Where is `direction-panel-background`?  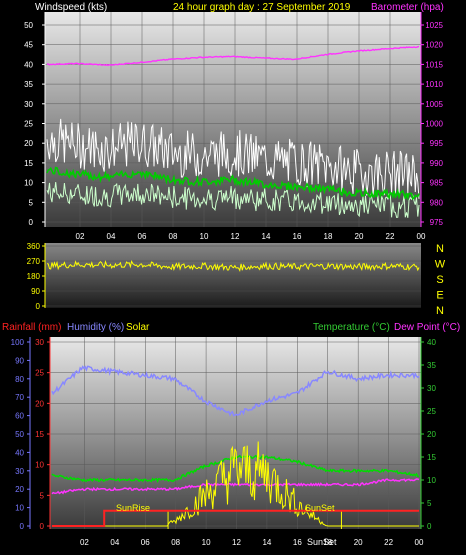 direction-panel-background is located at coordinates (233, 275).